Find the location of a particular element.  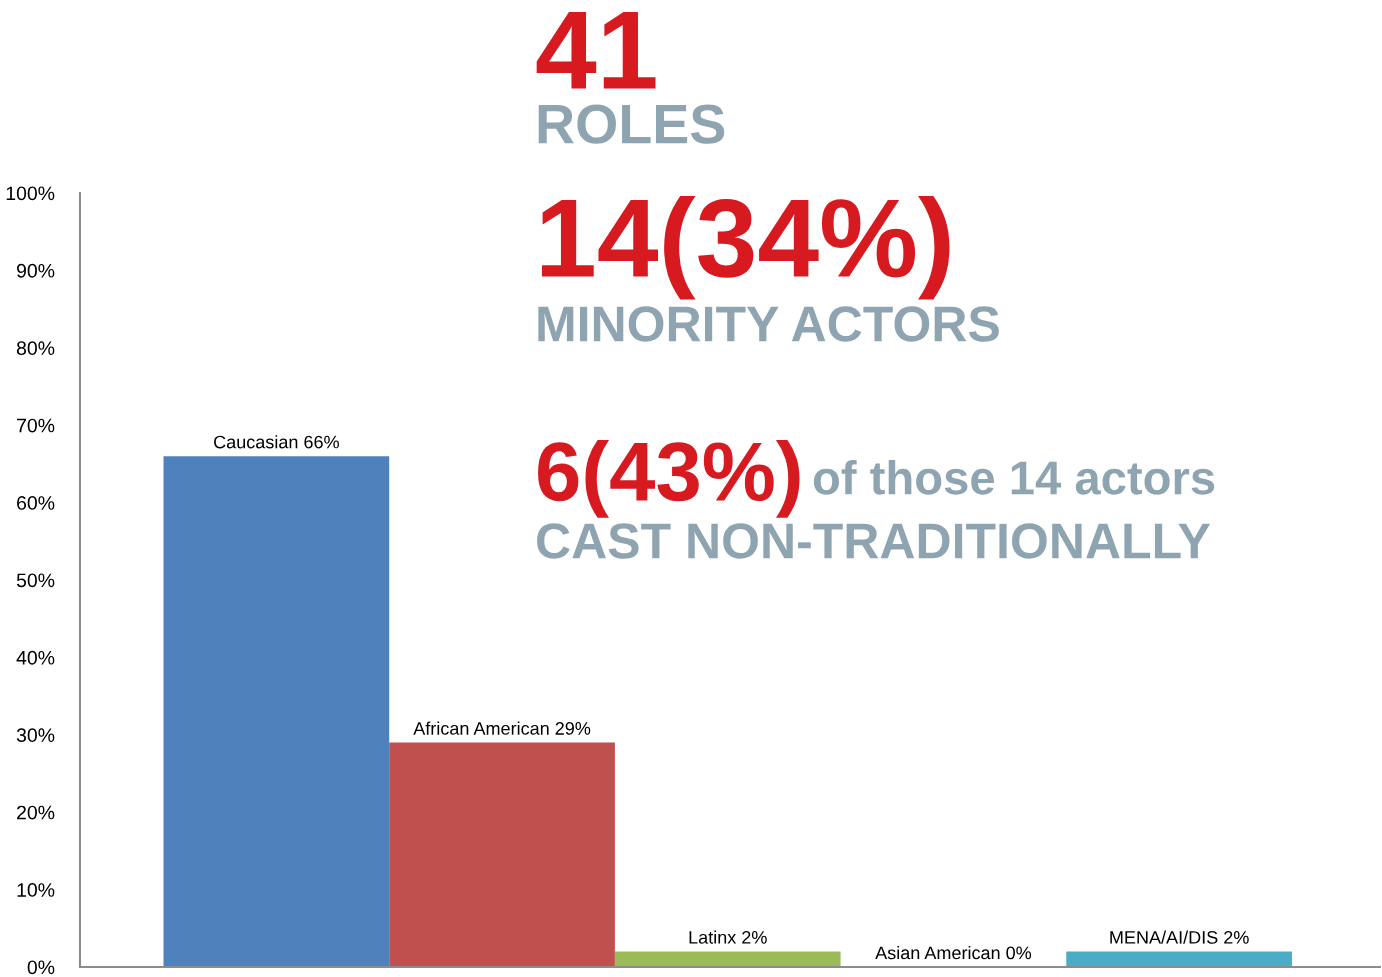

category-label: Caucasian 66% is located at coordinates (276, 442).